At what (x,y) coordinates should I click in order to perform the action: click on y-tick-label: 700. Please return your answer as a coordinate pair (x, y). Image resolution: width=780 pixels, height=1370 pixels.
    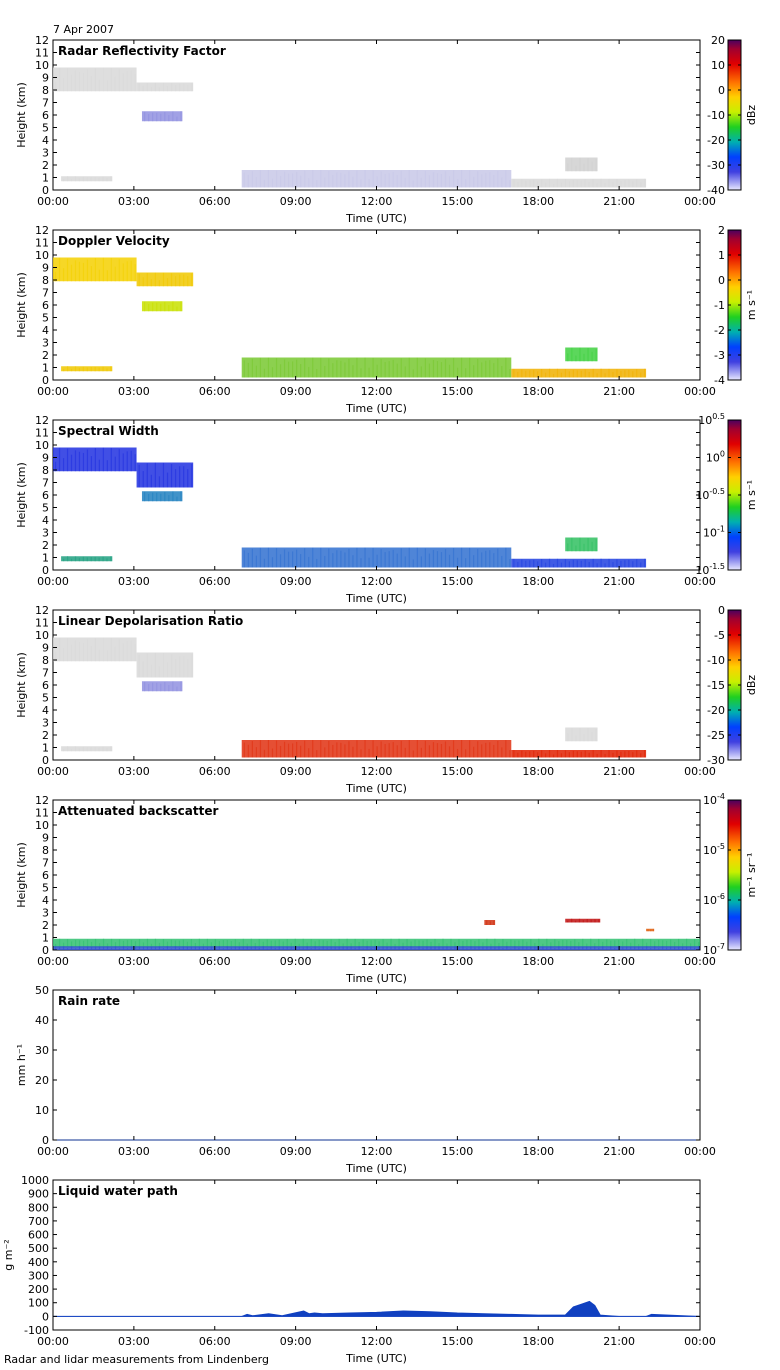
    Looking at the image, I should click on (38, 1221).